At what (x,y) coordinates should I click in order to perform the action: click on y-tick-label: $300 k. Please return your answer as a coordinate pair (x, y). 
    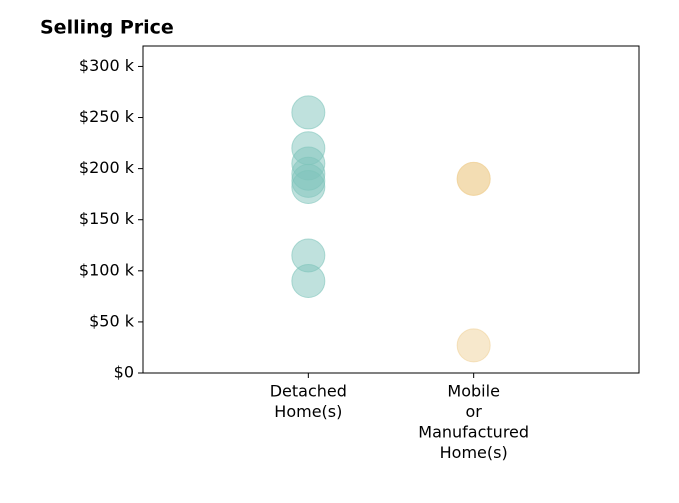
    Looking at the image, I should click on (107, 65).